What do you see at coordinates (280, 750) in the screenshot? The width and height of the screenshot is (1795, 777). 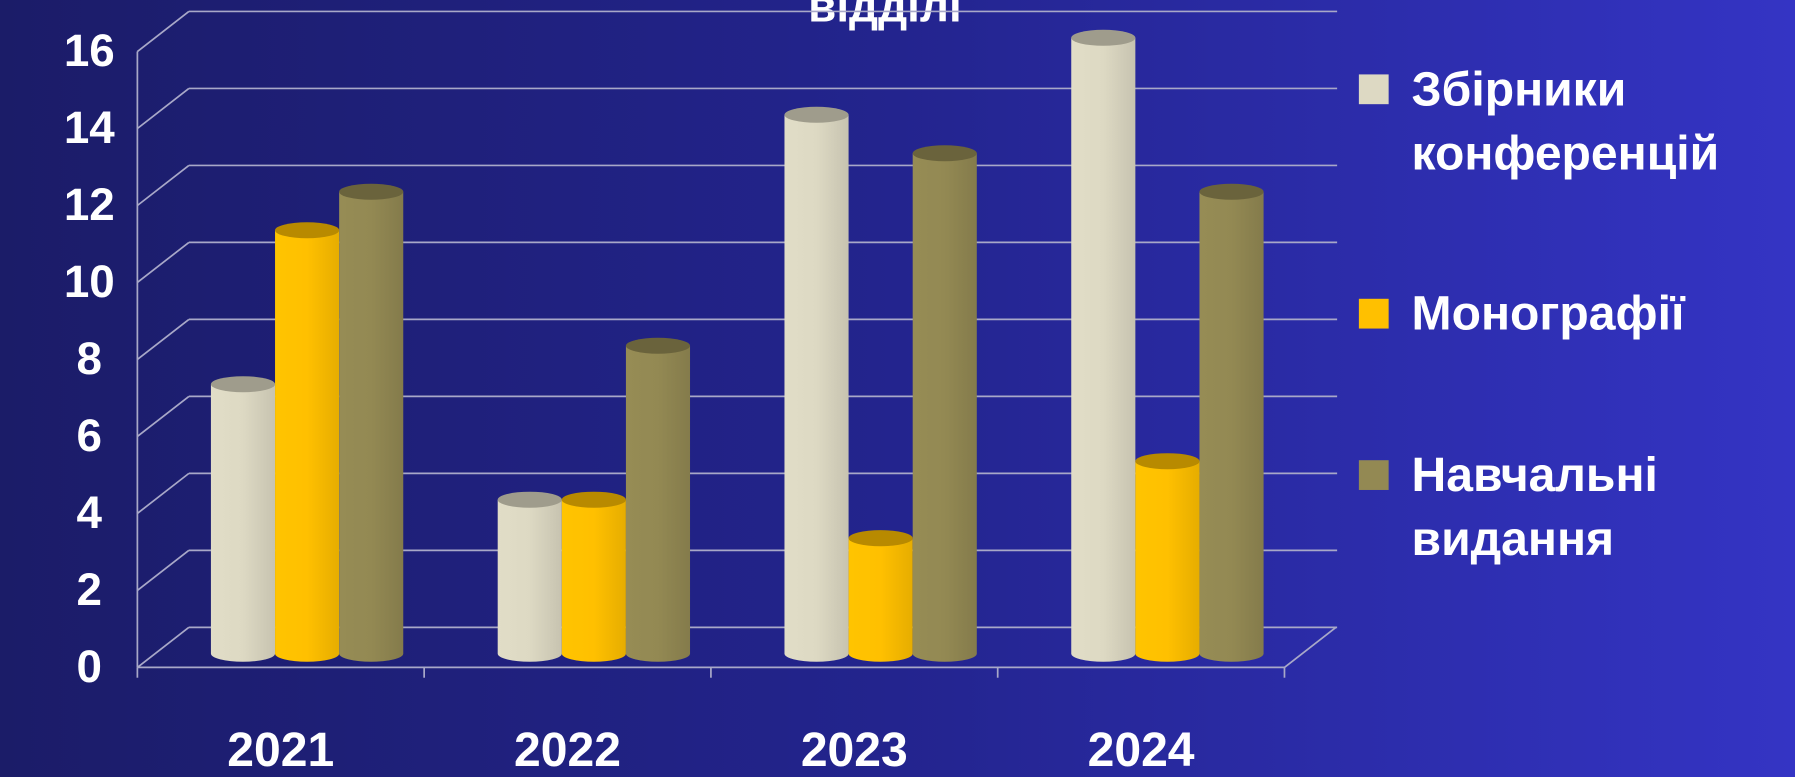 I see `x-tick-label: 2021` at bounding box center [280, 750].